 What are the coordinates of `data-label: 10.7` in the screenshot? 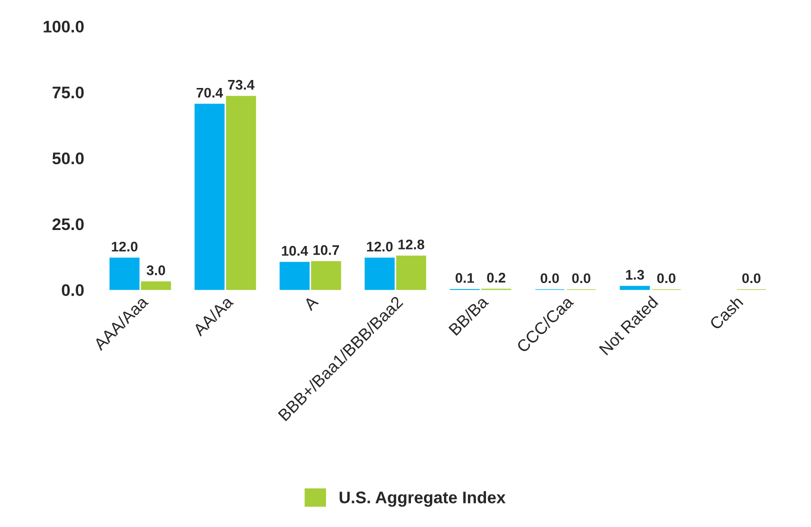 It's located at (326, 250).